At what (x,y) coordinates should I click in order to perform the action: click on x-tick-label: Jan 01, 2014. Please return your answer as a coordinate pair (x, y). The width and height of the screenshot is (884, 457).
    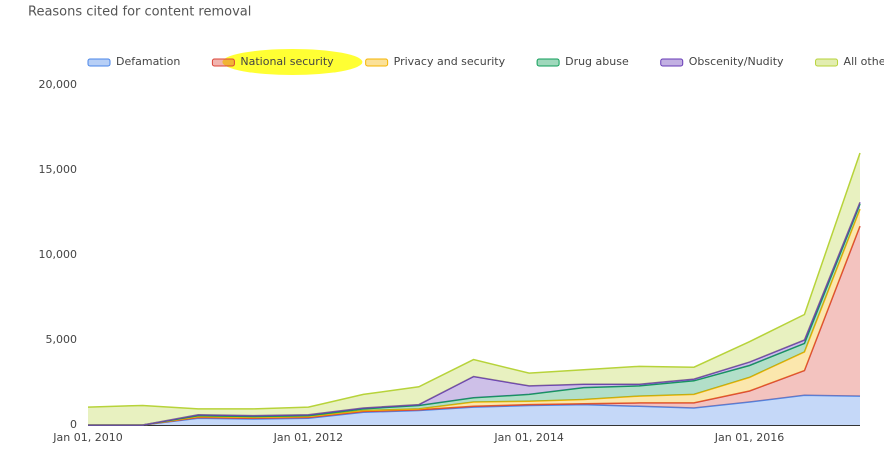
    Looking at the image, I should click on (528, 437).